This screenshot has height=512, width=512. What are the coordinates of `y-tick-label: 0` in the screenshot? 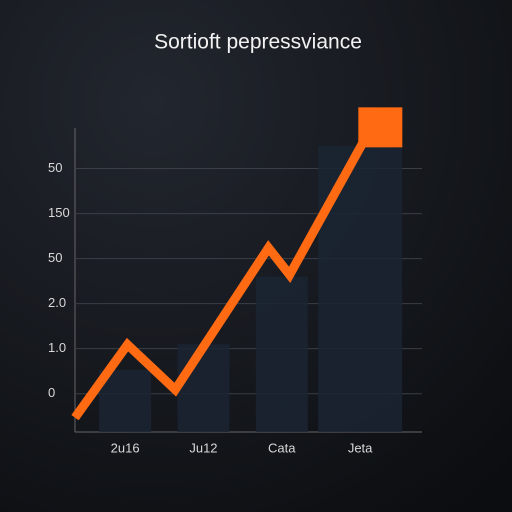 It's located at (51, 392).